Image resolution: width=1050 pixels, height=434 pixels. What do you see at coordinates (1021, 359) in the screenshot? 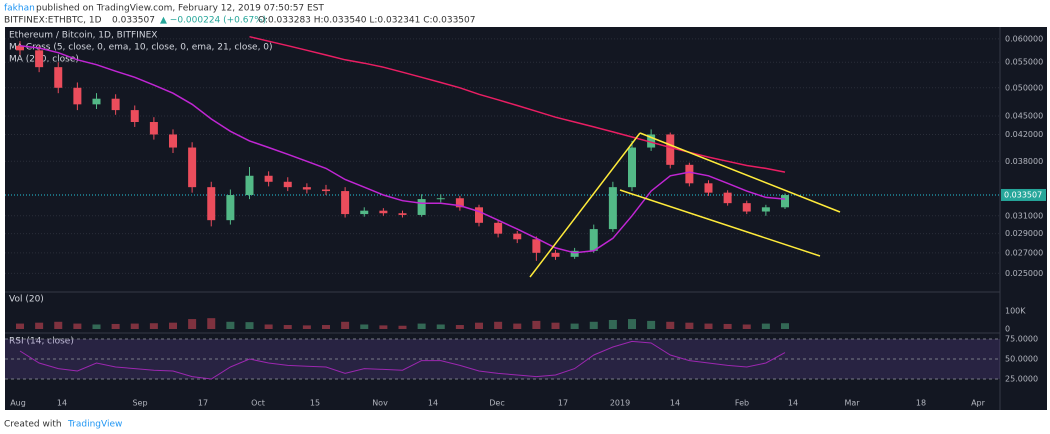
I see `y-tick-label: 50.0000` at bounding box center [1021, 359].